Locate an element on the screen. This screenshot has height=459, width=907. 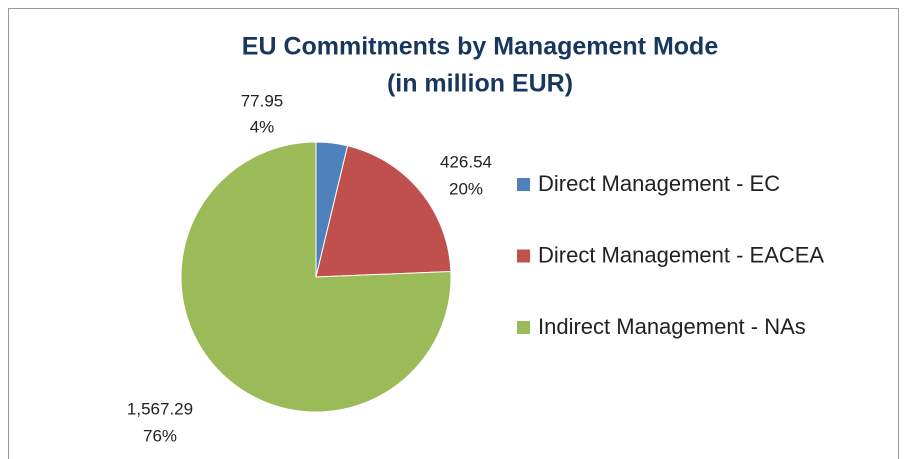
value-label: 426.54 is located at coordinates (466, 161).